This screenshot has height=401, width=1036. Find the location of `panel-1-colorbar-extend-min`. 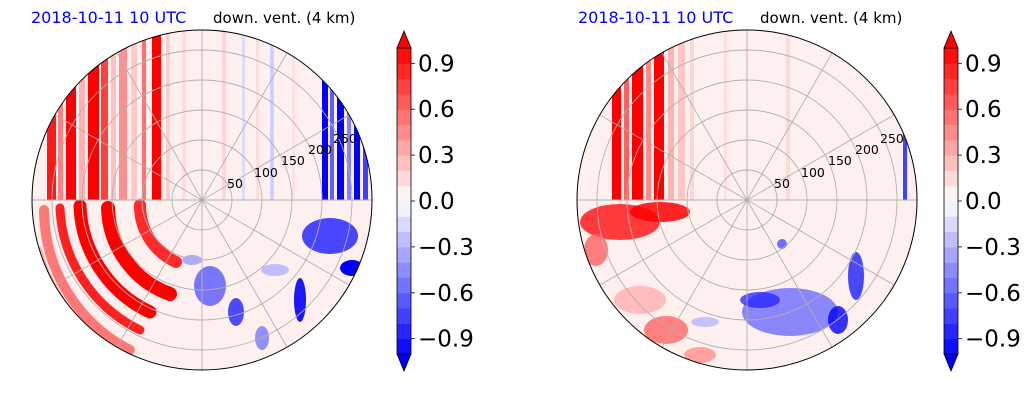

panel-1-colorbar-extend-min is located at coordinates (404, 363).